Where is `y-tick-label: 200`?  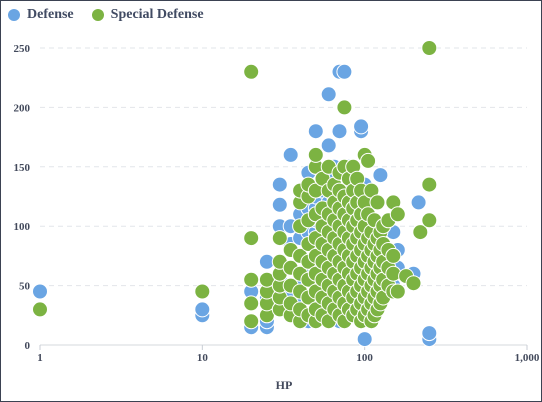 y-tick-label: 200 is located at coordinates (22, 108).